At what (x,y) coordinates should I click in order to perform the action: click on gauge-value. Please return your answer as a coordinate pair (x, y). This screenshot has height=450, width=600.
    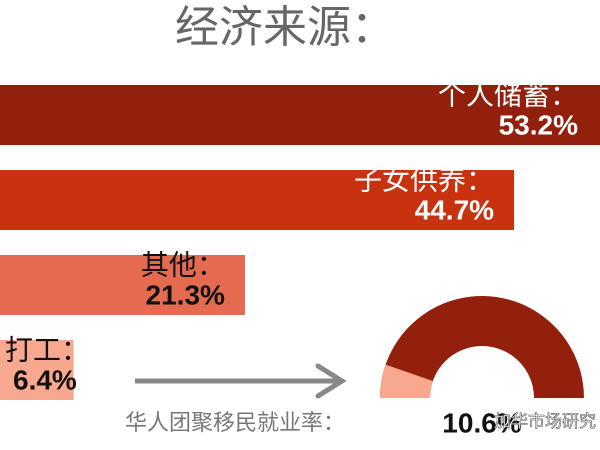
    Looking at the image, I should click on (406, 381).